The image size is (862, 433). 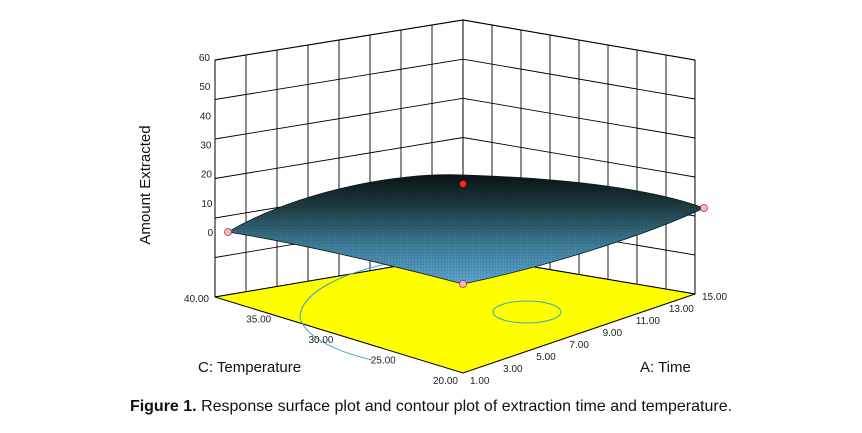 I want to click on time-tick-label: 3.00, so click(x=513, y=369).